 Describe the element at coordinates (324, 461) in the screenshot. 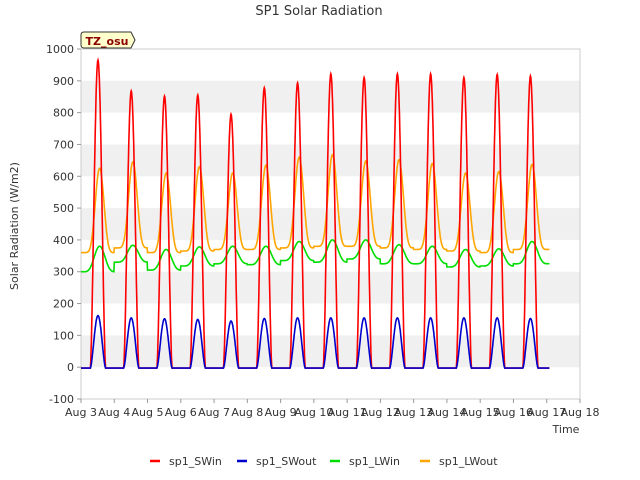

I see `legend: sp1_SWin sp1_SWout sp1_LWin sp1_LWout` at that location.